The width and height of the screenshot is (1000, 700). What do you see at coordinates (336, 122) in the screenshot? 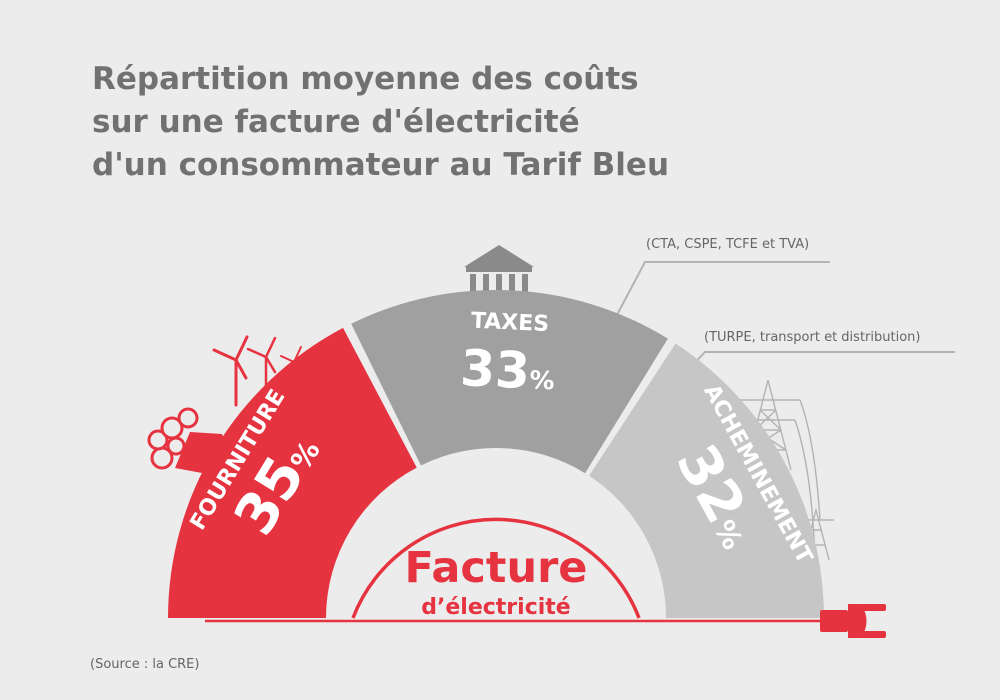
I see `title-line-2: sur une facture d'électricité` at bounding box center [336, 122].